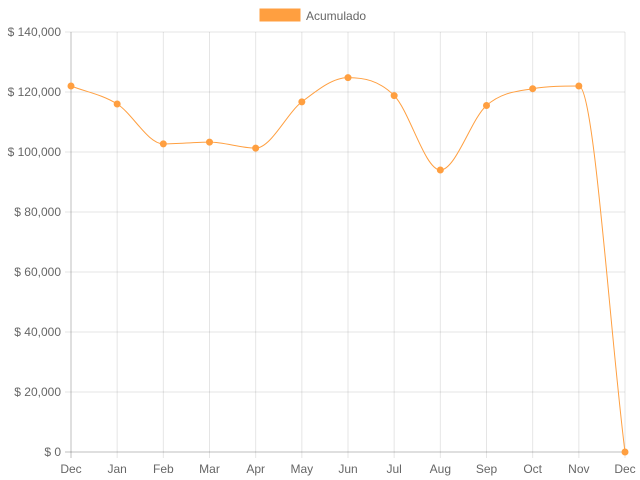  I want to click on y-tick-label: $ 80,000, so click(37, 212).